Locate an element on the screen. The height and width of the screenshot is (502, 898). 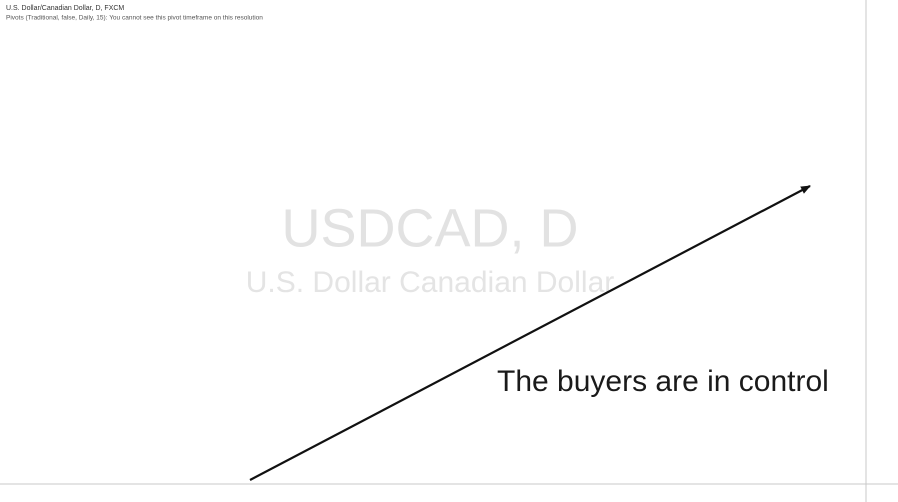
annotation: The buyers are in control is located at coordinates (663, 381).